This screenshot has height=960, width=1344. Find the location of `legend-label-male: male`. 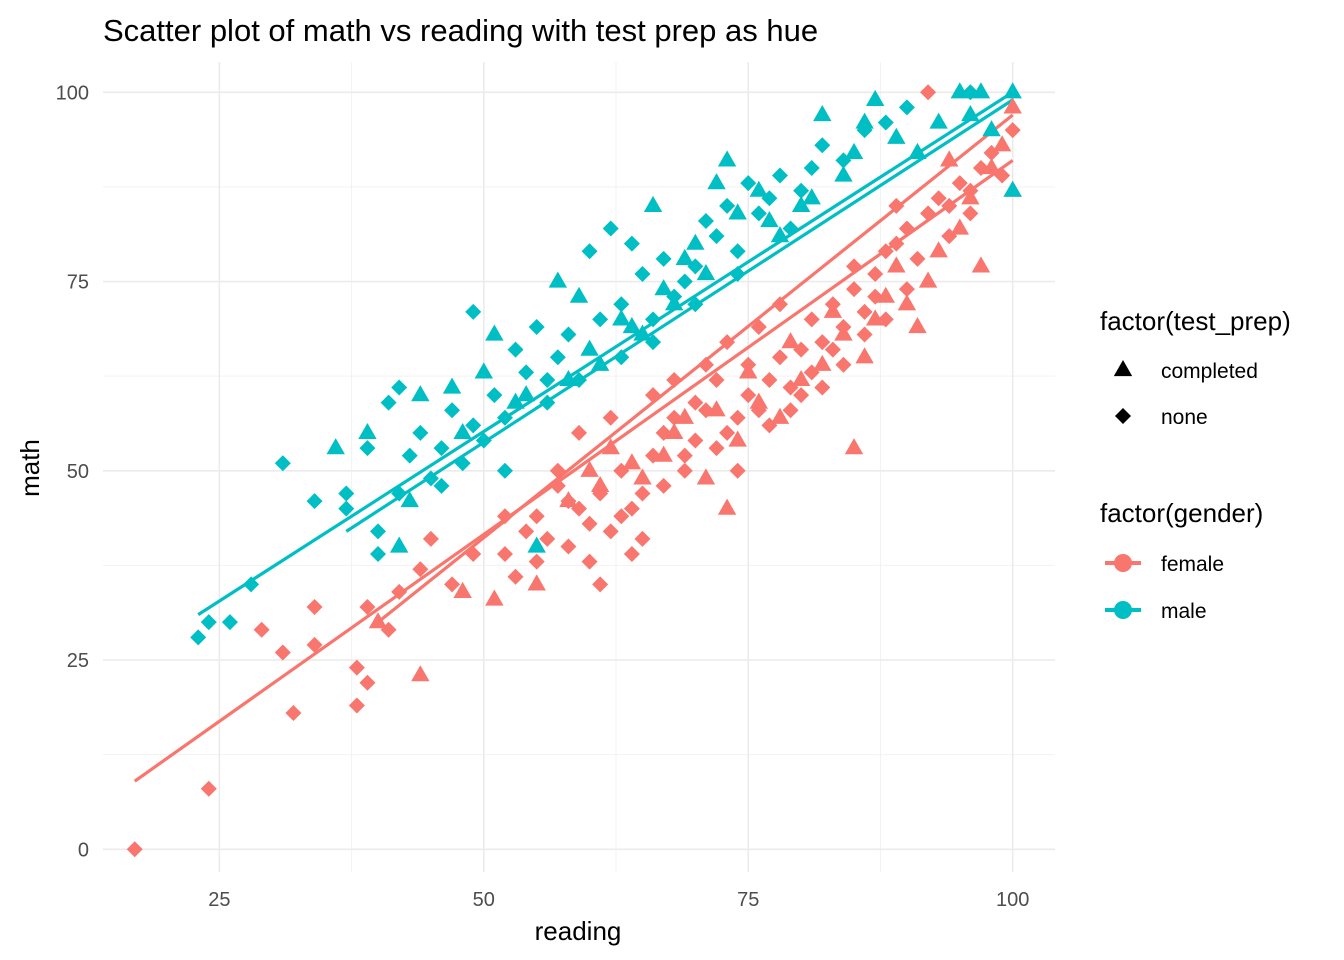

legend-label-male: male is located at coordinates (1184, 611).